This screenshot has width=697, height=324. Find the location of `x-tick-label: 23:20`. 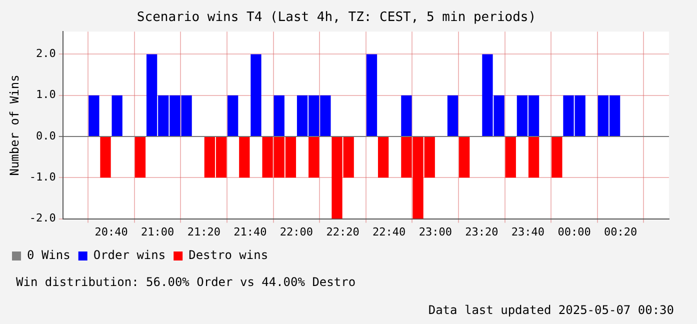

x-tick-label: 23:20 is located at coordinates (481, 231).